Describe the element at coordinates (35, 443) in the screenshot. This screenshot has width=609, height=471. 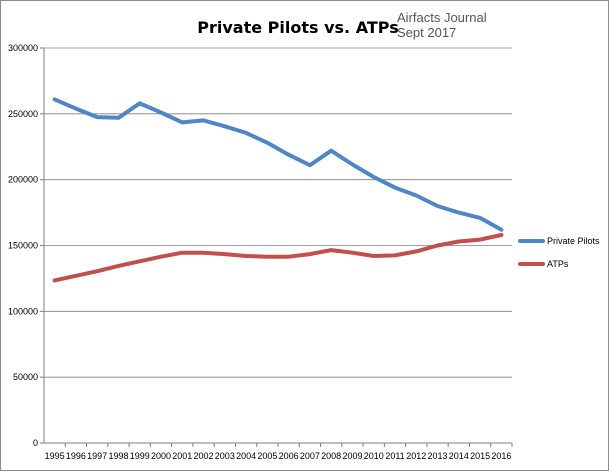
I see `y-tick-label: 0` at that location.